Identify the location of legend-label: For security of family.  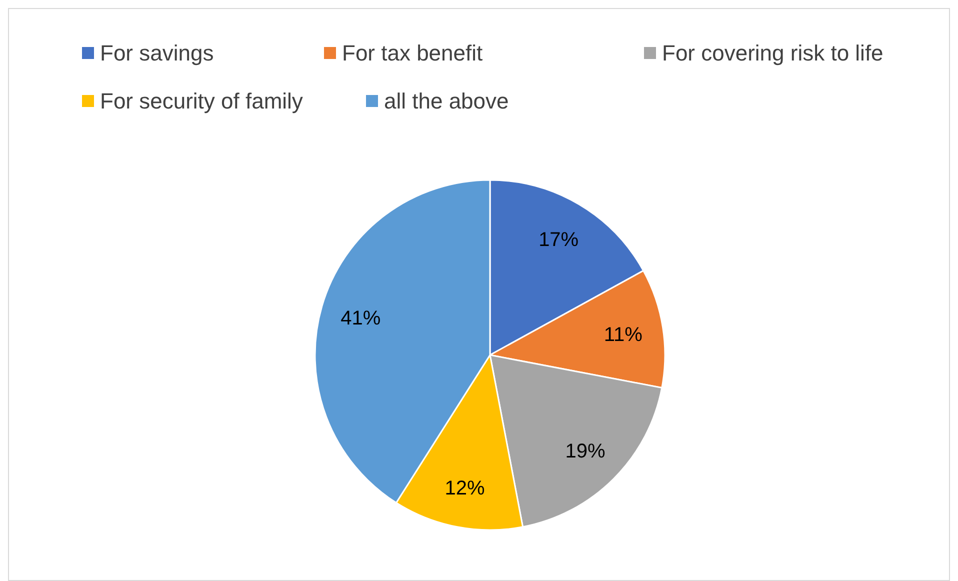
(201, 101).